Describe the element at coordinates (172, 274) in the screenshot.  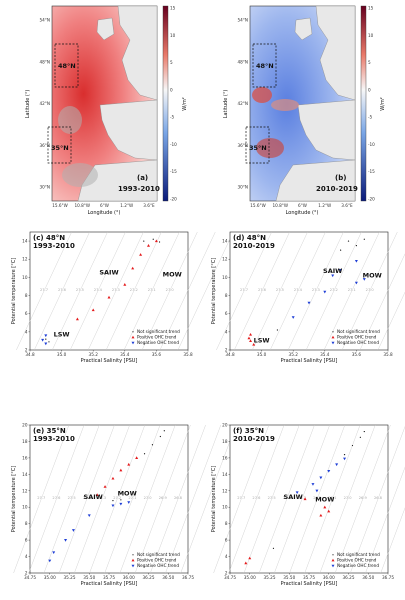
I see `water-mass-label: MOW` at that location.